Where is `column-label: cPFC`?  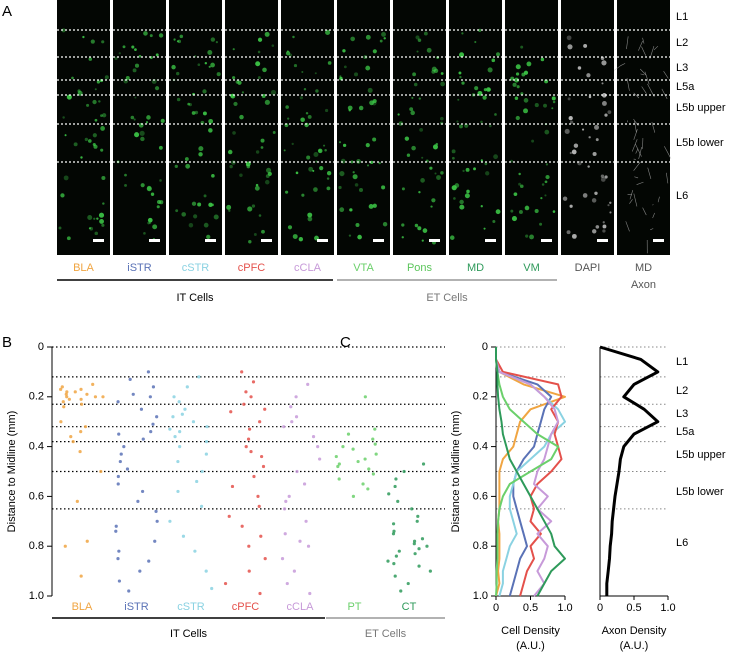 column-label: cPFC is located at coordinates (252, 268).